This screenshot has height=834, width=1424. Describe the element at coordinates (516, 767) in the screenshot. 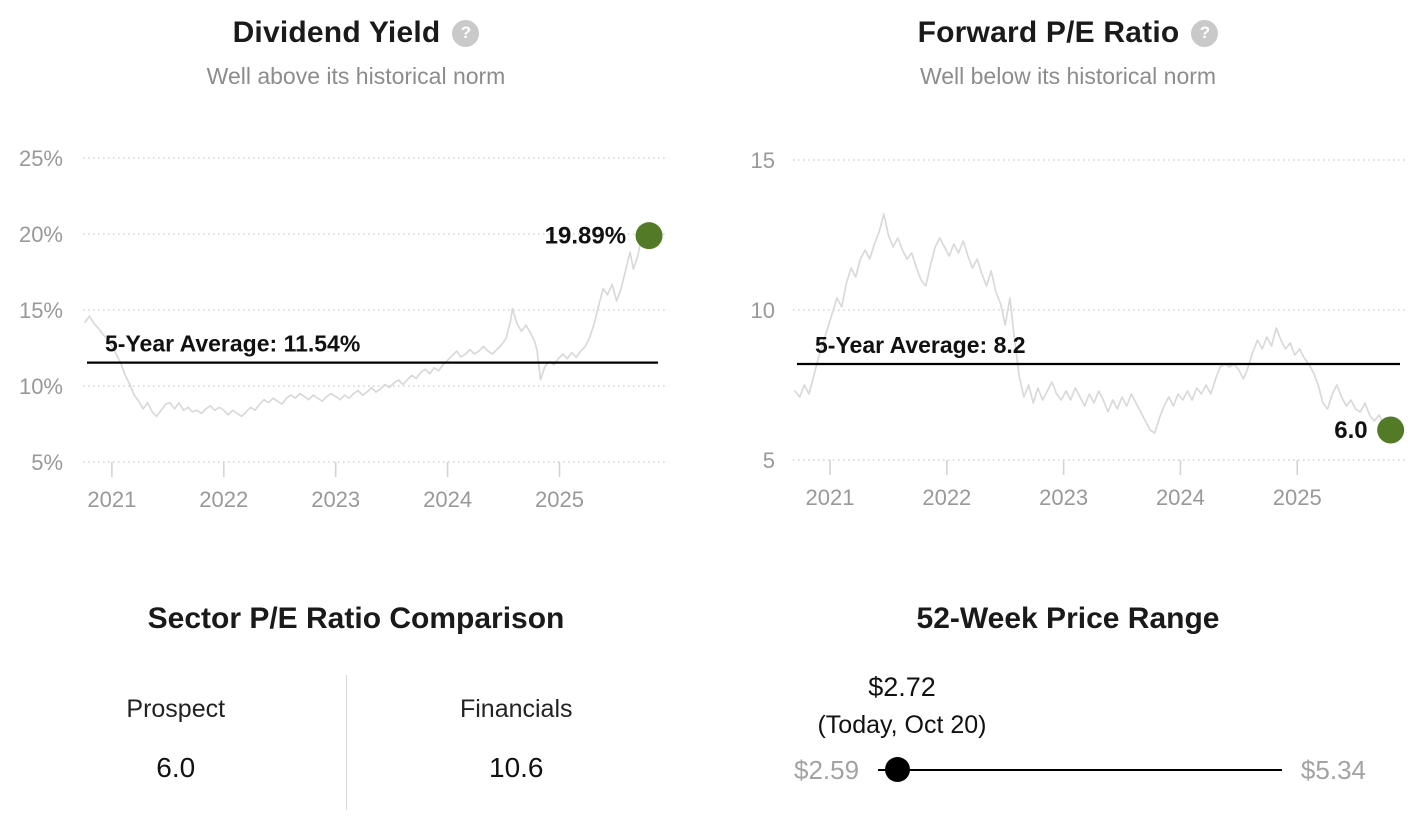

I see `sector-column-value: 10.6` at that location.